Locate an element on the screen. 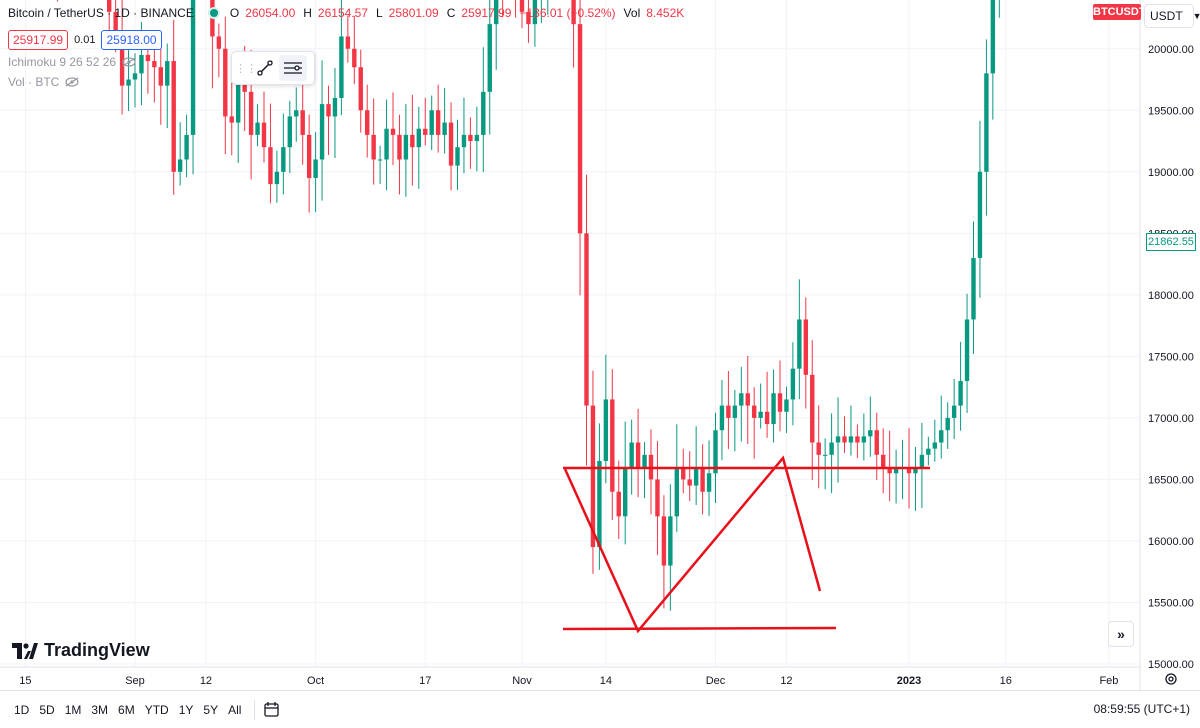  indicator-volume: Vol · BTC is located at coordinates (43, 82).